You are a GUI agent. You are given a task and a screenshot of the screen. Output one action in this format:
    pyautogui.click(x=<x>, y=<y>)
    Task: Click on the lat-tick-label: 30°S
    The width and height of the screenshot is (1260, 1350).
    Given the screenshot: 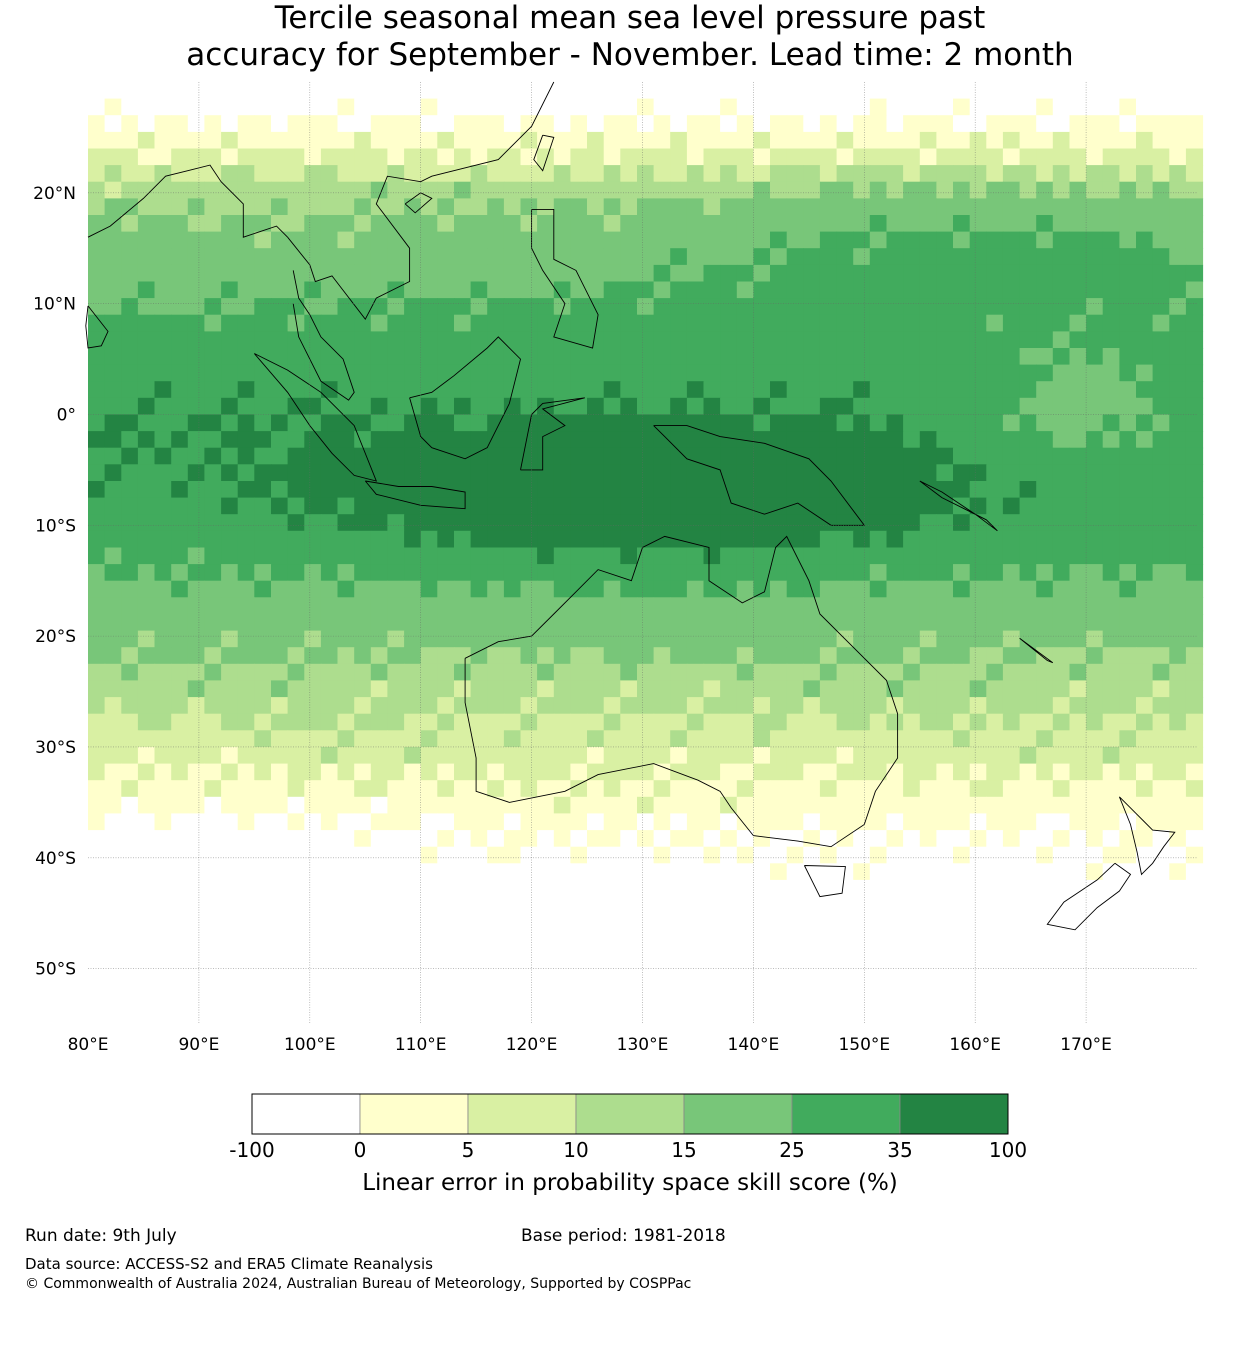 What is the action you would take?
    pyautogui.click(x=55, y=748)
    